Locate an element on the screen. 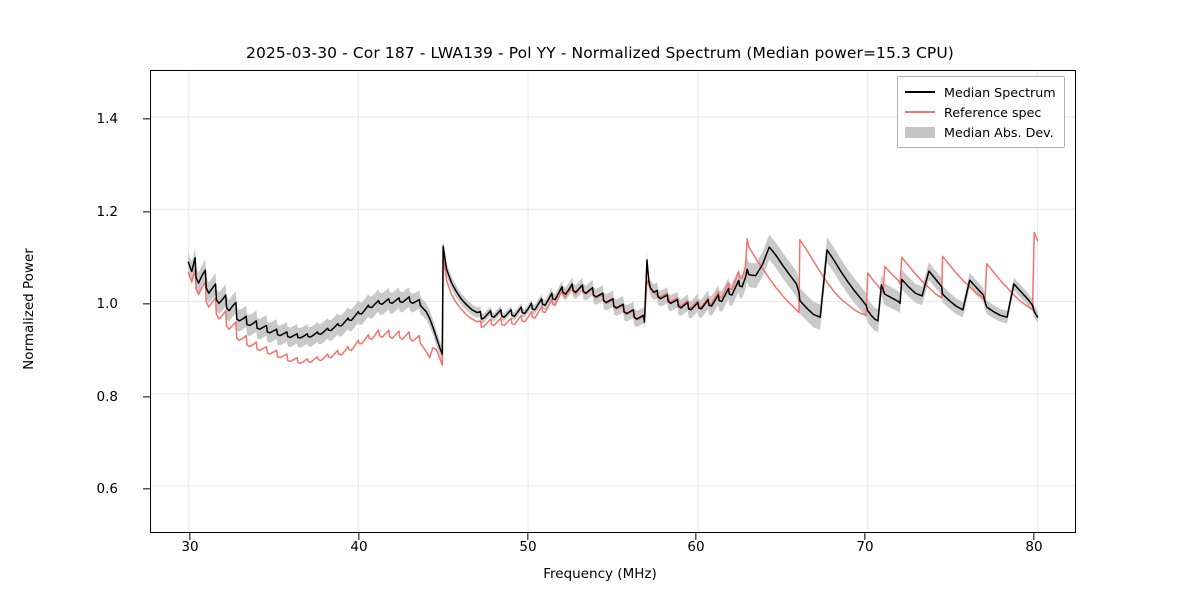  y-tick-label-0: 0.6 is located at coordinates (107, 489).